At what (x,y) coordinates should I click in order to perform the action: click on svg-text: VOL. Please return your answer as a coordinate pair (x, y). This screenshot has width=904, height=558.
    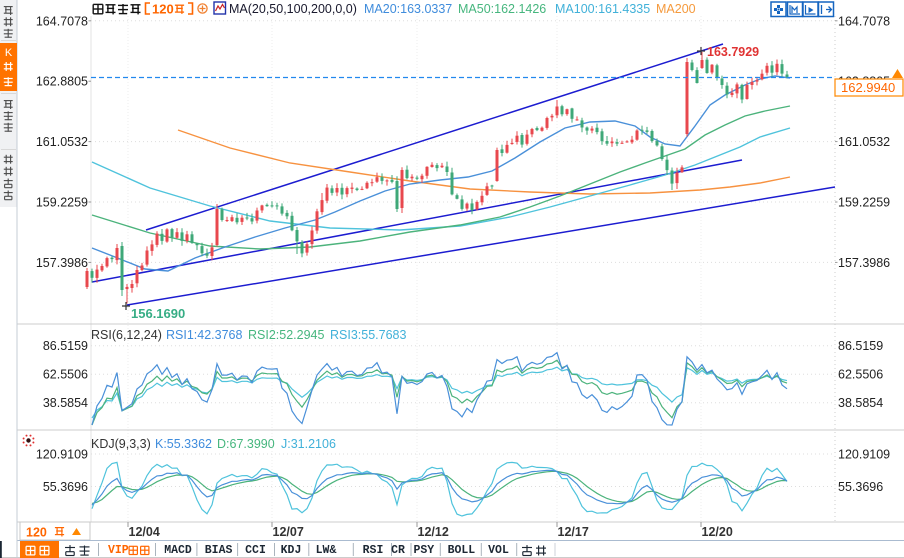
    Looking at the image, I should click on (498, 550).